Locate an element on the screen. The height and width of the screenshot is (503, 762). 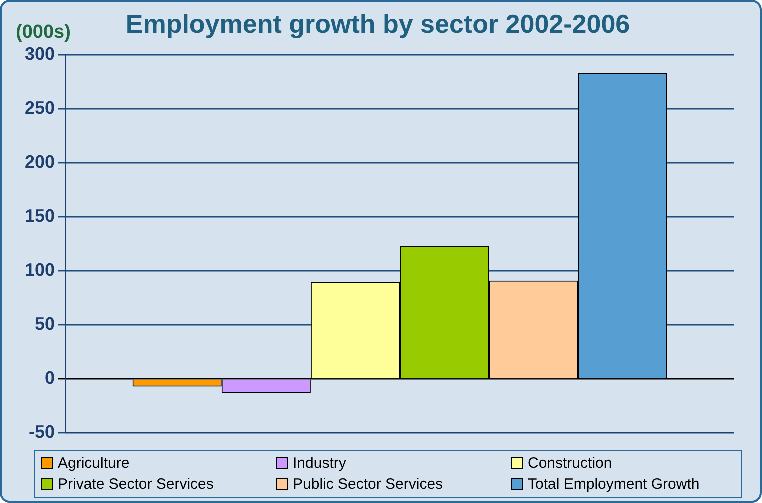
legend-label: Construction is located at coordinates (570, 464).